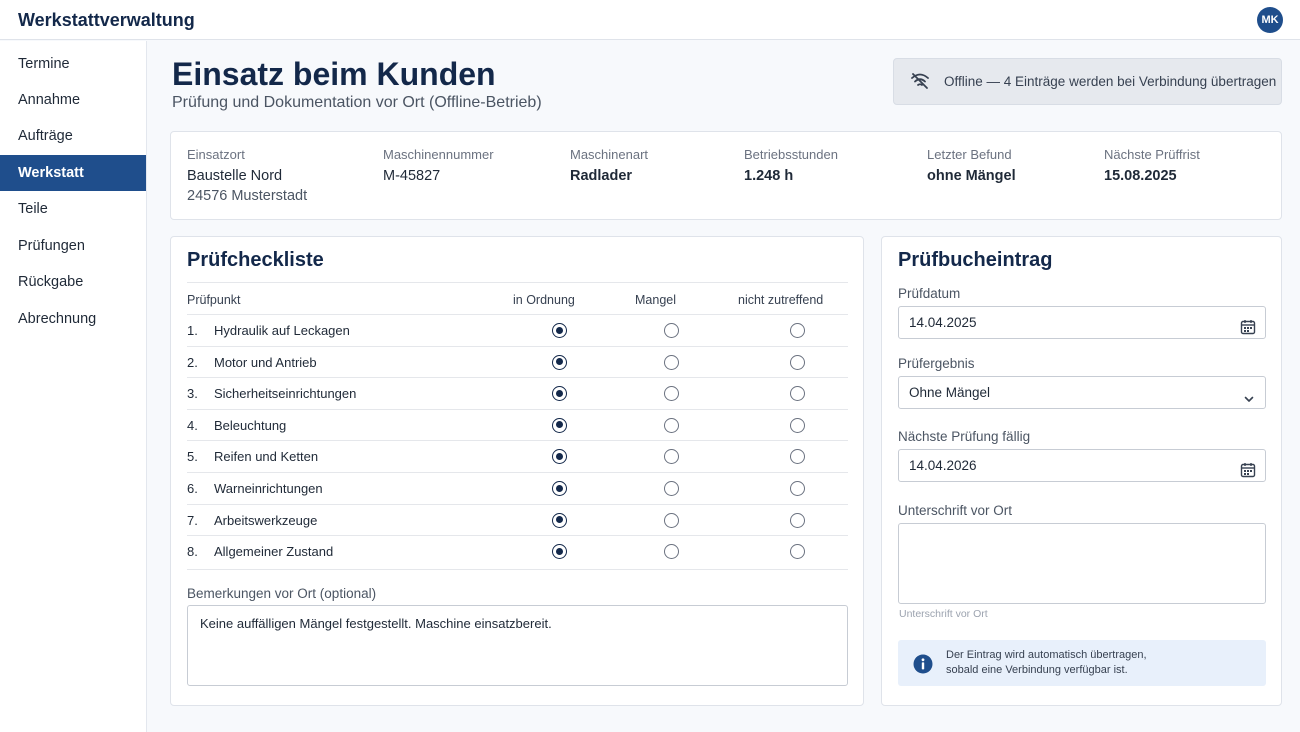  Describe the element at coordinates (255, 260) in the screenshot. I see `checklist-title: Prüfcheckliste` at that location.